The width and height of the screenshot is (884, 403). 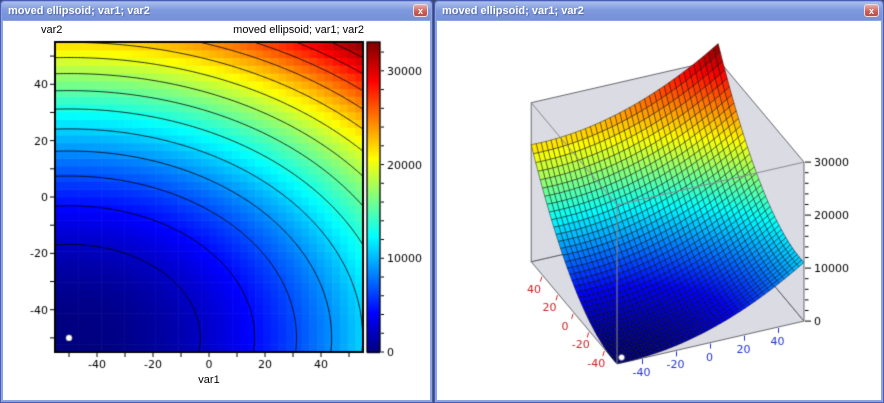 What do you see at coordinates (52, 30) in the screenshot?
I see `y-axis-title: var2` at bounding box center [52, 30].